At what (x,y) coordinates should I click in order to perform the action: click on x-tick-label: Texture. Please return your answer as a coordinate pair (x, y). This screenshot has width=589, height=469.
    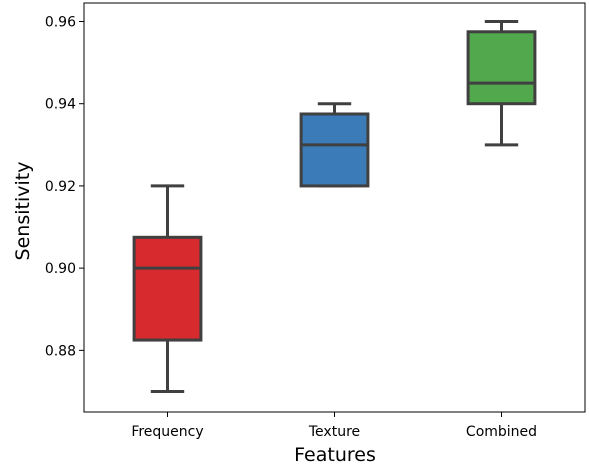
    Looking at the image, I should click on (334, 432).